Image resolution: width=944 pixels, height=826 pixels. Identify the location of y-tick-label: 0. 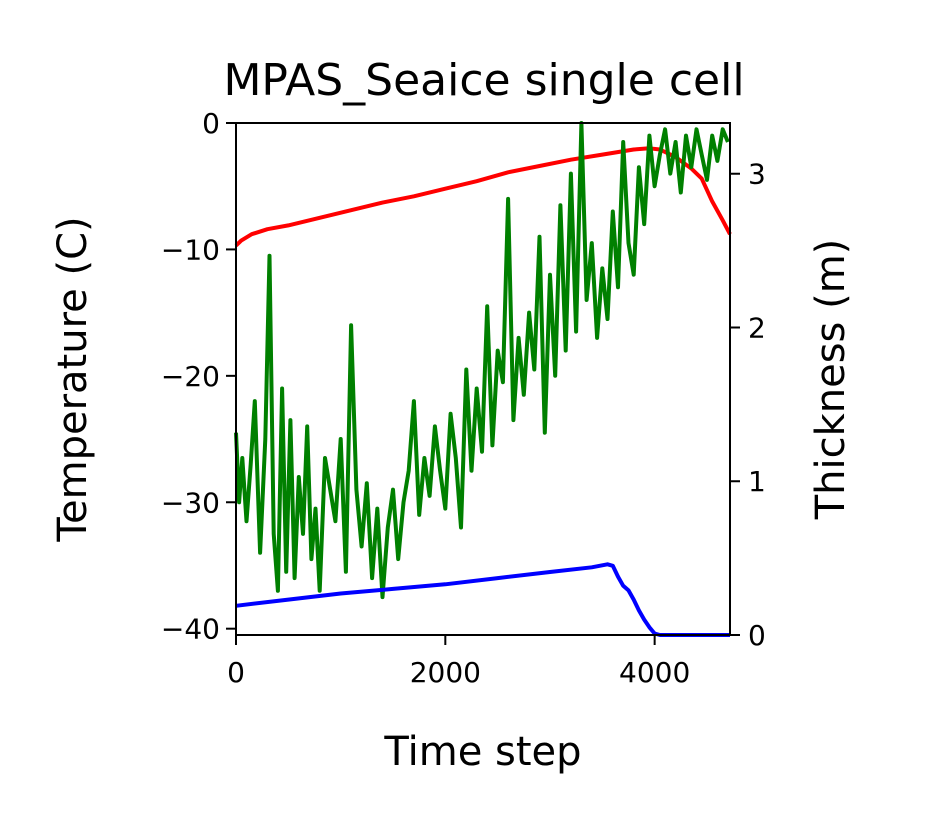
(211, 123).